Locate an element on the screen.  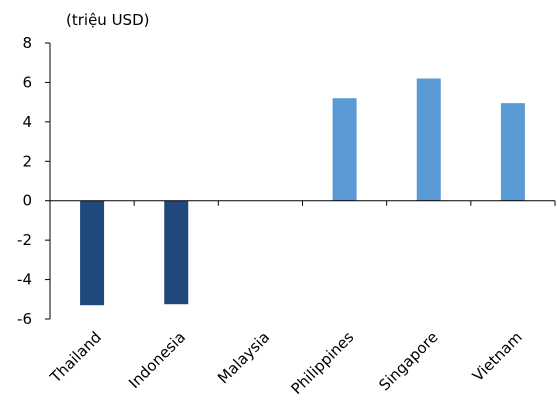
bar-philippines is located at coordinates (344, 149).